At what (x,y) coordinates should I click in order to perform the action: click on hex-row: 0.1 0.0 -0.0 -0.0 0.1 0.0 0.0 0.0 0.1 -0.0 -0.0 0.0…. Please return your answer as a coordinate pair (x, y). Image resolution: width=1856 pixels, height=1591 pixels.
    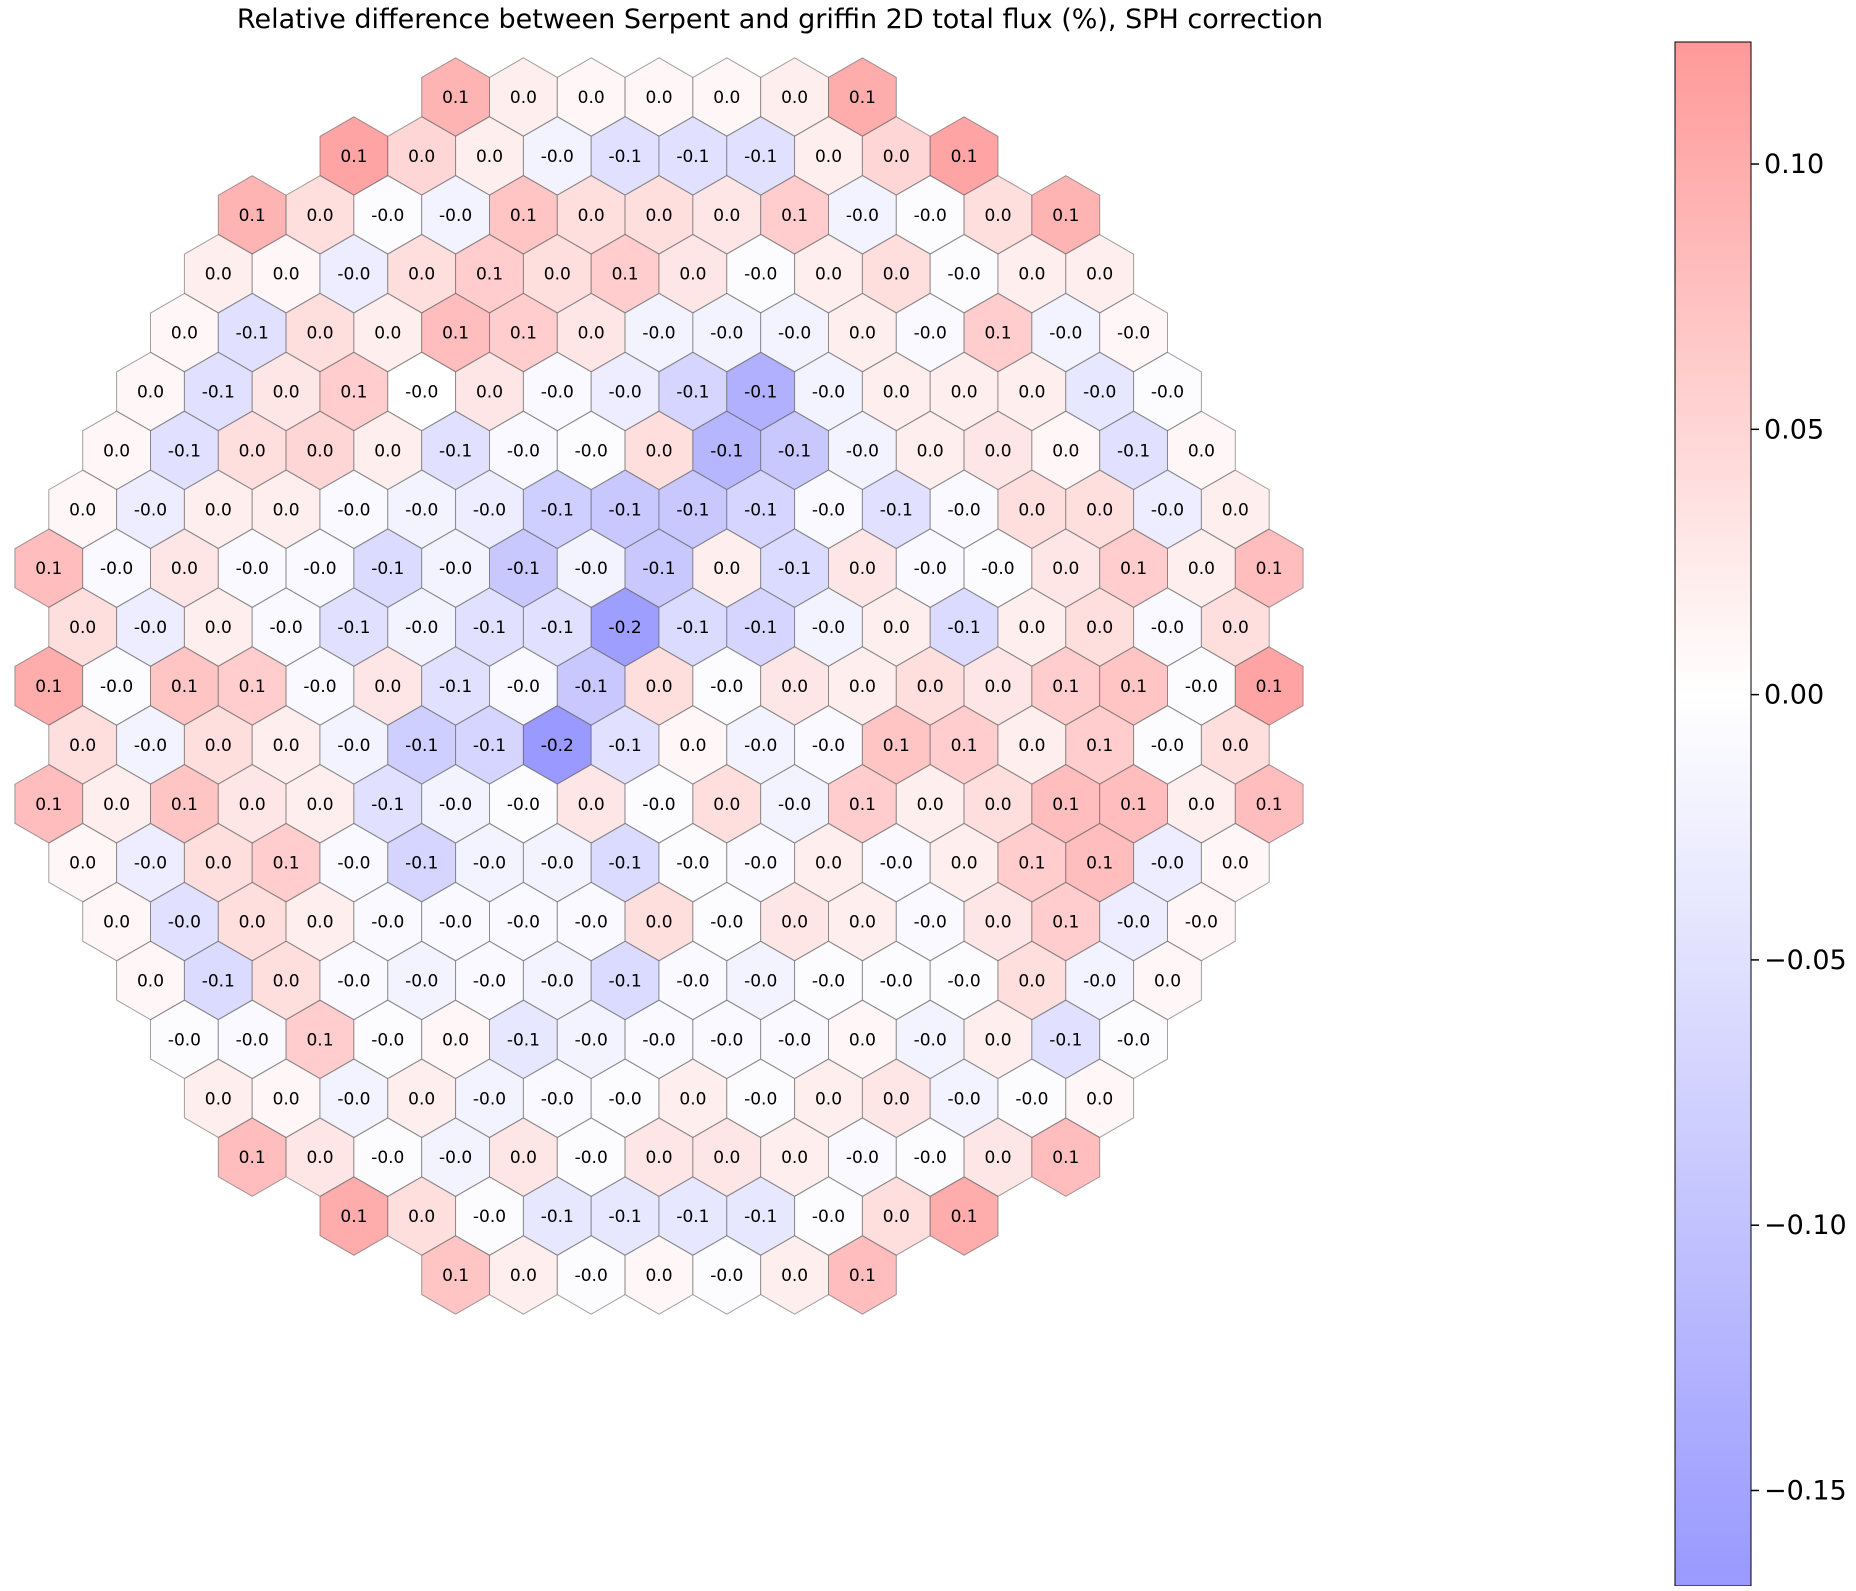
    Looking at the image, I should click on (659, 215).